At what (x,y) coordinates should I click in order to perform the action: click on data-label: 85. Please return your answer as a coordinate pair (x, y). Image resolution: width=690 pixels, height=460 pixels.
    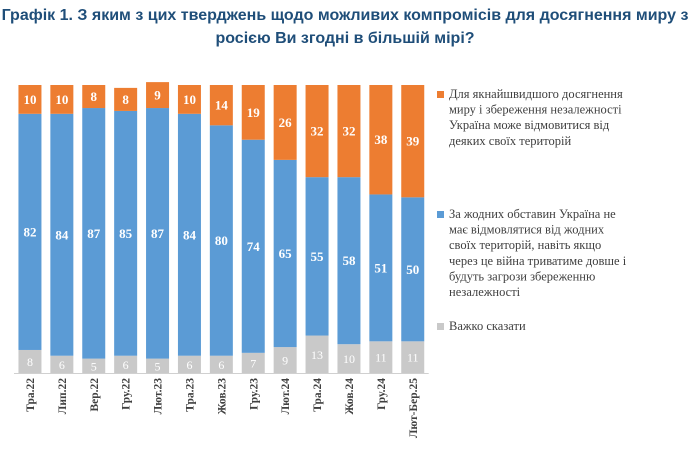
    Looking at the image, I should click on (126, 233).